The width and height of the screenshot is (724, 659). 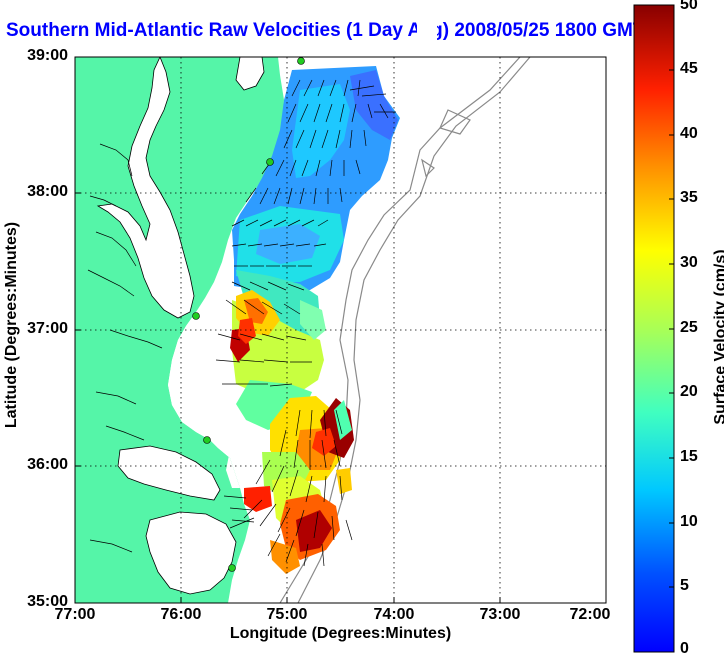 What do you see at coordinates (500, 614) in the screenshot?
I see `x-tick-label: 73:00` at bounding box center [500, 614].